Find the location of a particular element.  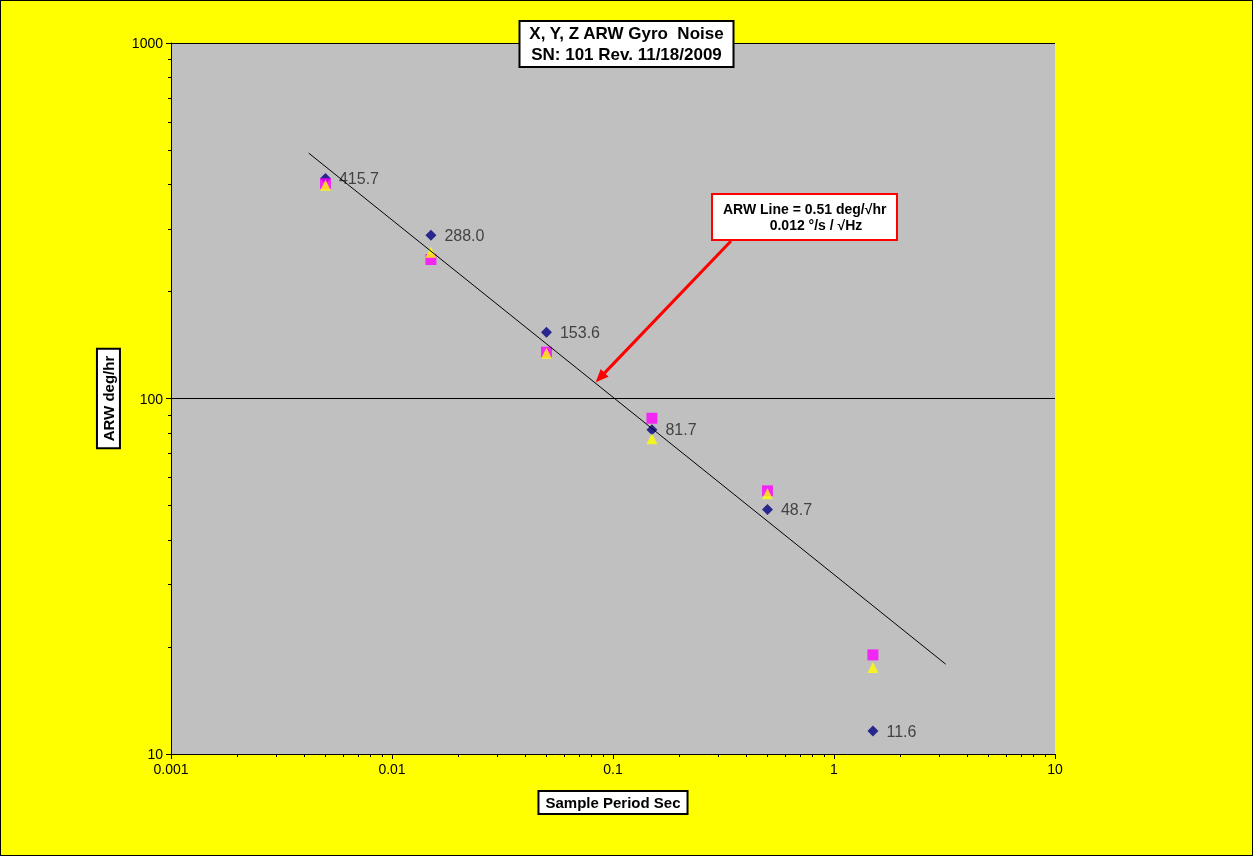

y-tick-label: 100 is located at coordinates (151, 398).